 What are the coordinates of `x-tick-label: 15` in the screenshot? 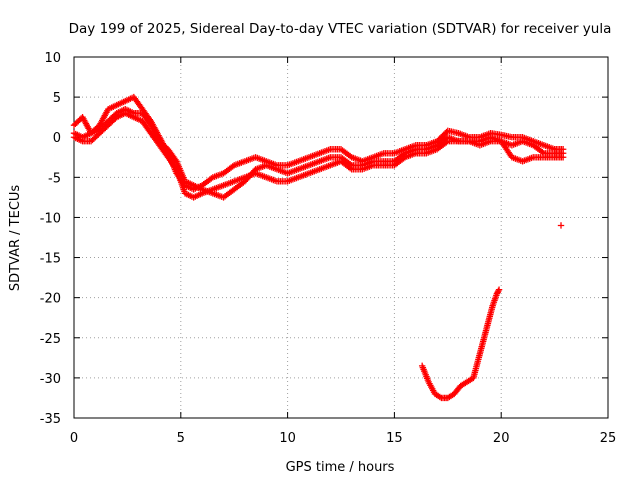 It's located at (394, 438).